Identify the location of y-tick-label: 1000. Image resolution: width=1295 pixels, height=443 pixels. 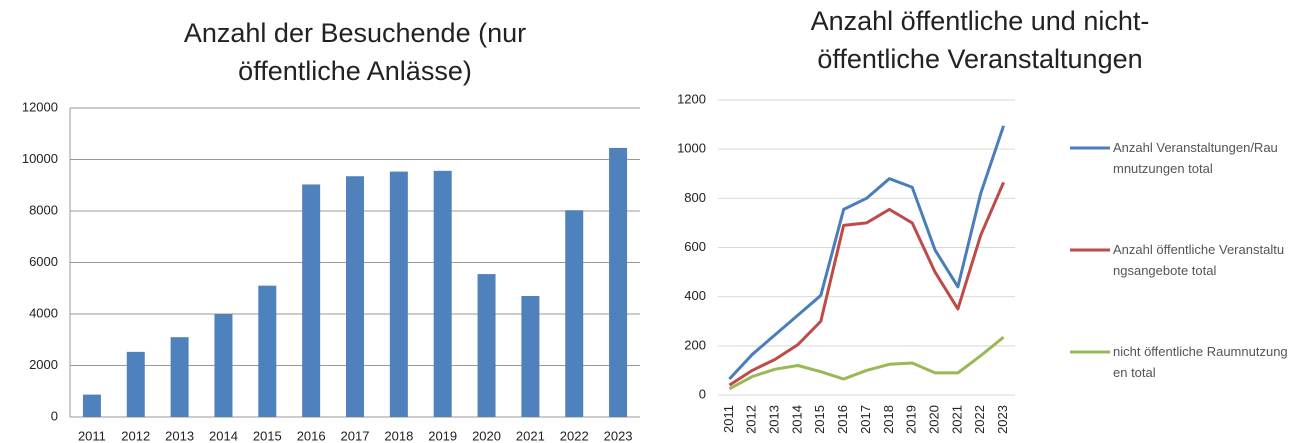
(691, 148).